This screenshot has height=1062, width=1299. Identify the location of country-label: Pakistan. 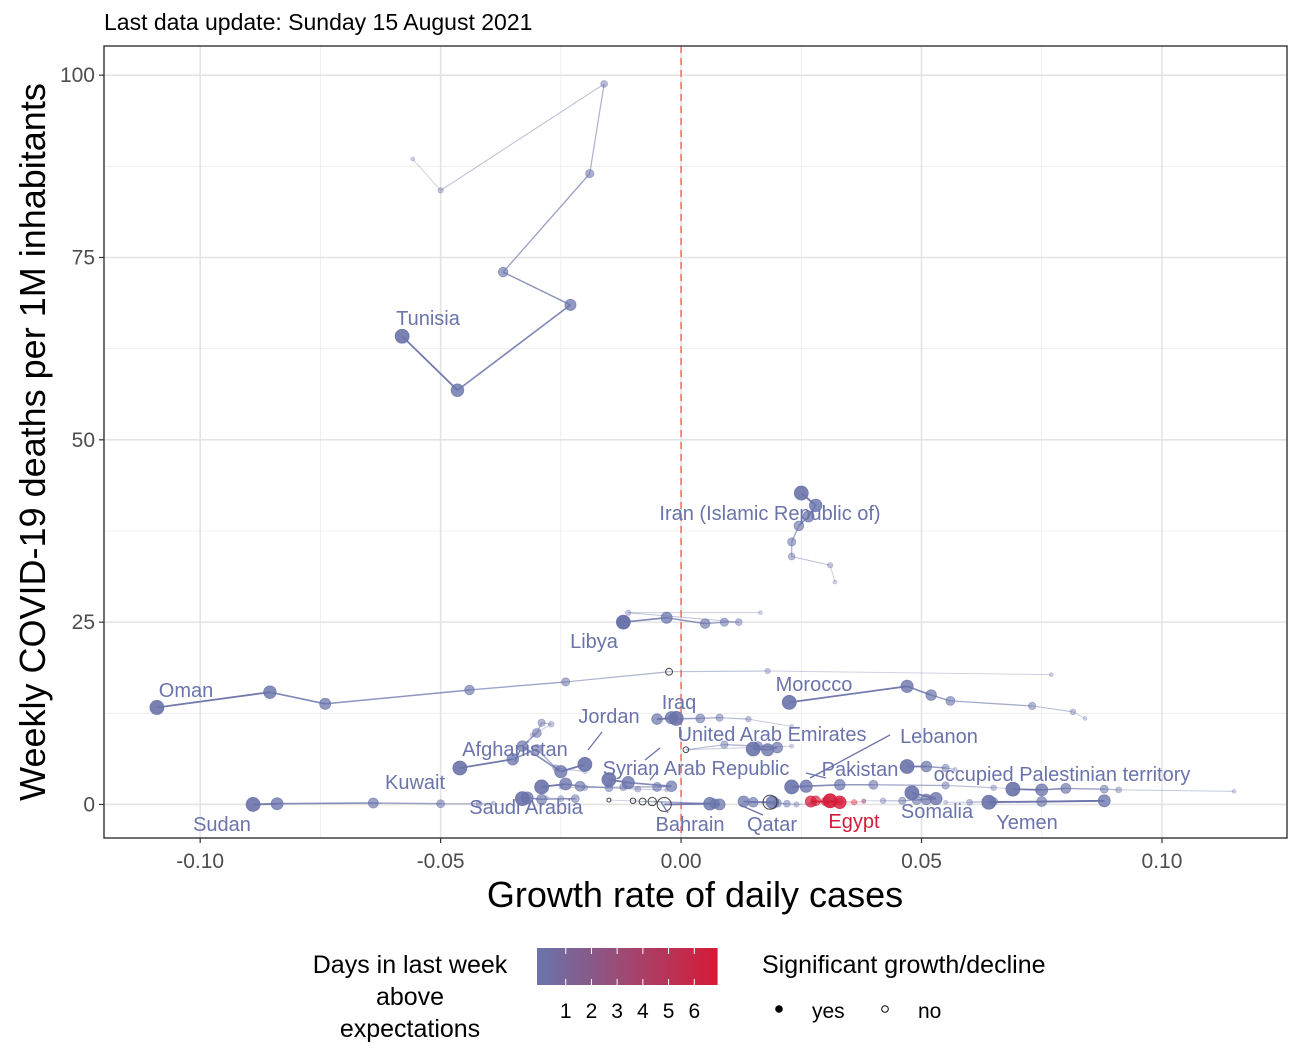
(860, 770).